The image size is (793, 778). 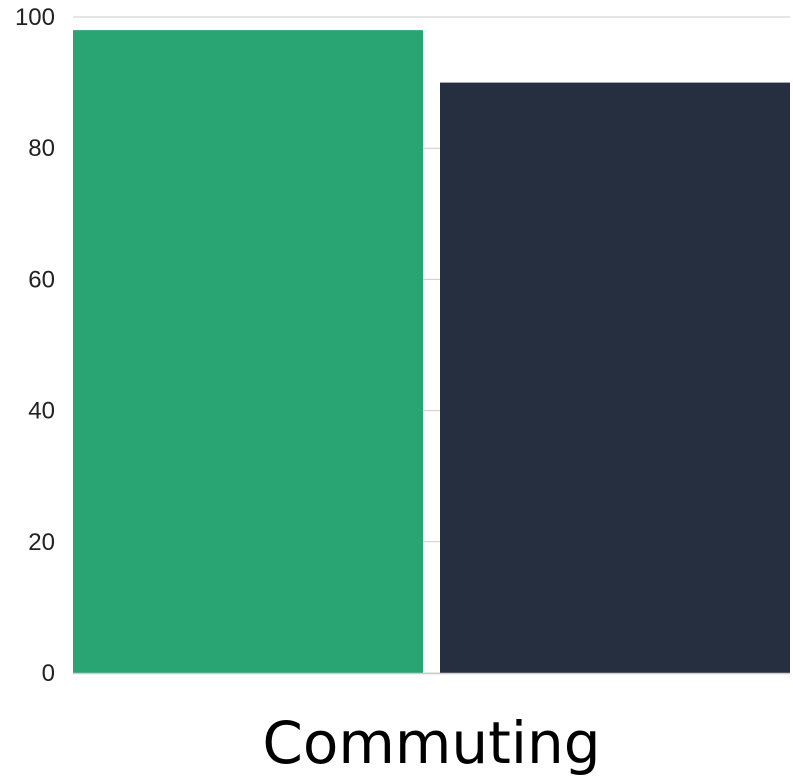 What do you see at coordinates (41, 148) in the screenshot?
I see `y-tick-label: 80` at bounding box center [41, 148].